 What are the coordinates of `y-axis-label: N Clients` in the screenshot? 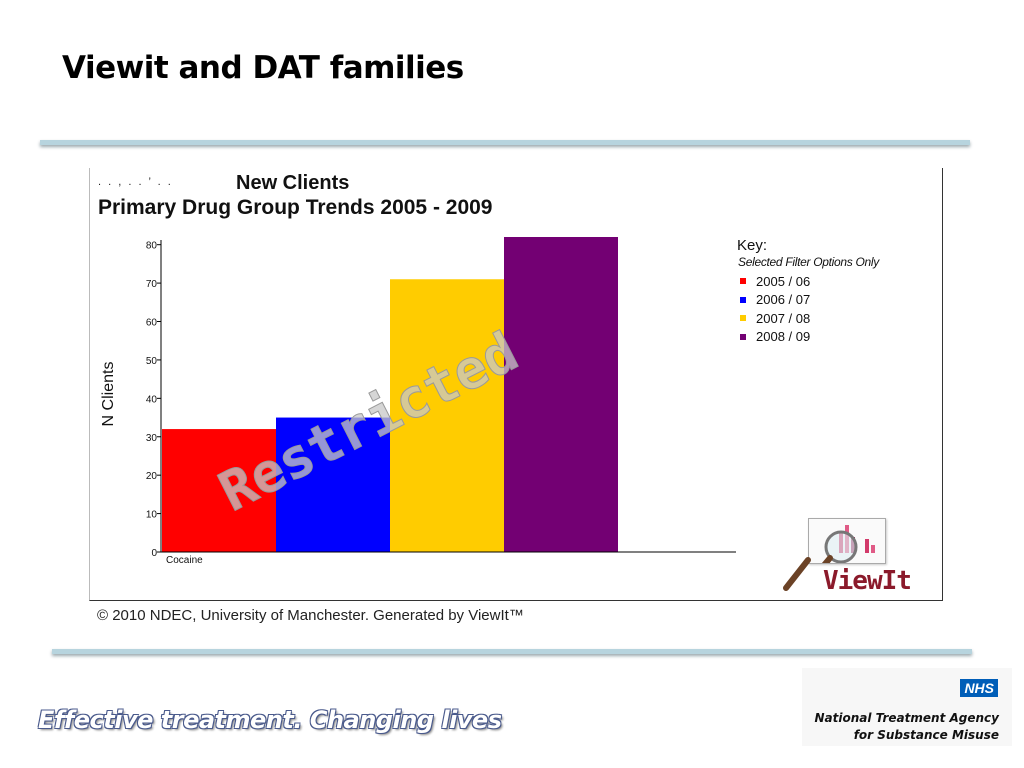 It's located at (108, 394).